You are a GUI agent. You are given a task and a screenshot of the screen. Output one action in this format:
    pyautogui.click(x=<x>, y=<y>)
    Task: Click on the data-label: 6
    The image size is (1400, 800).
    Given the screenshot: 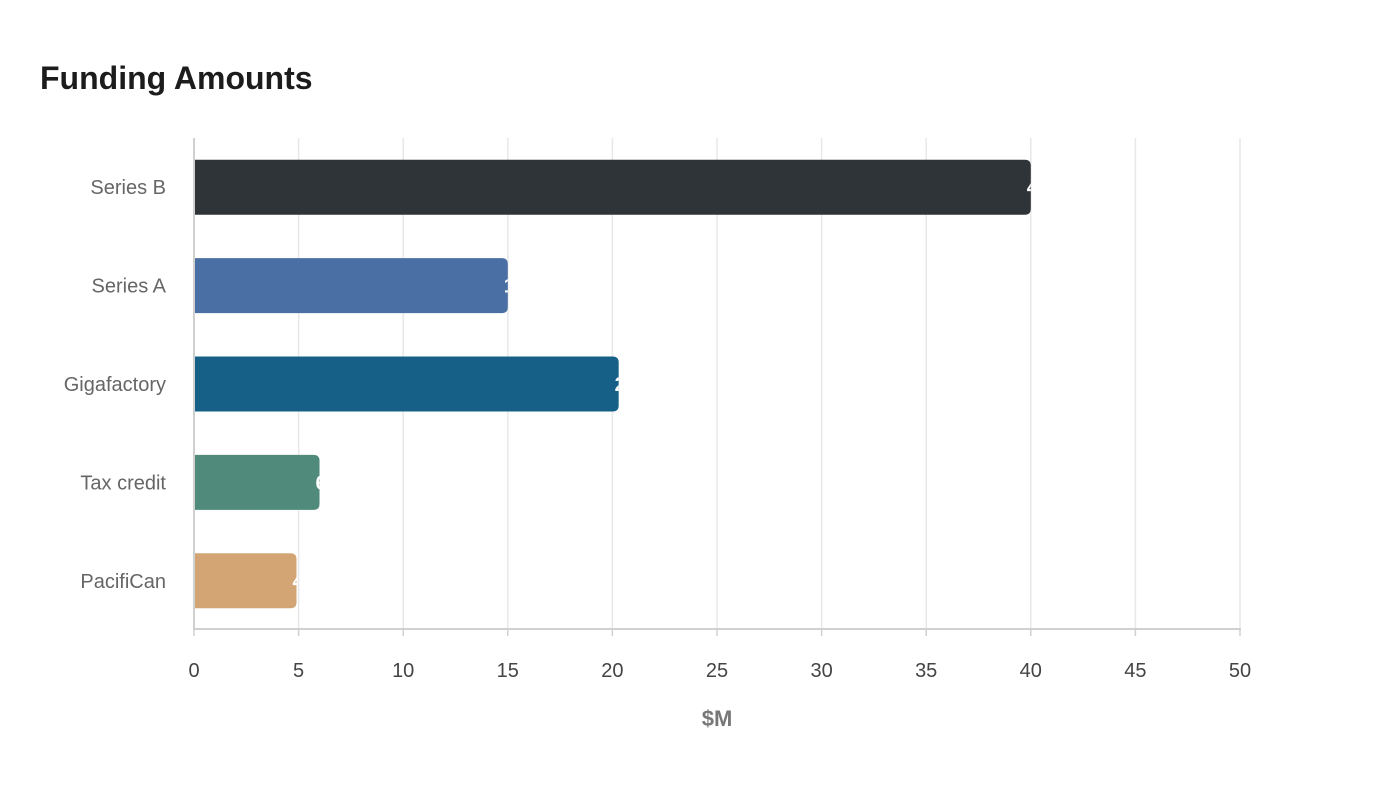 What is the action you would take?
    pyautogui.click(x=321, y=483)
    